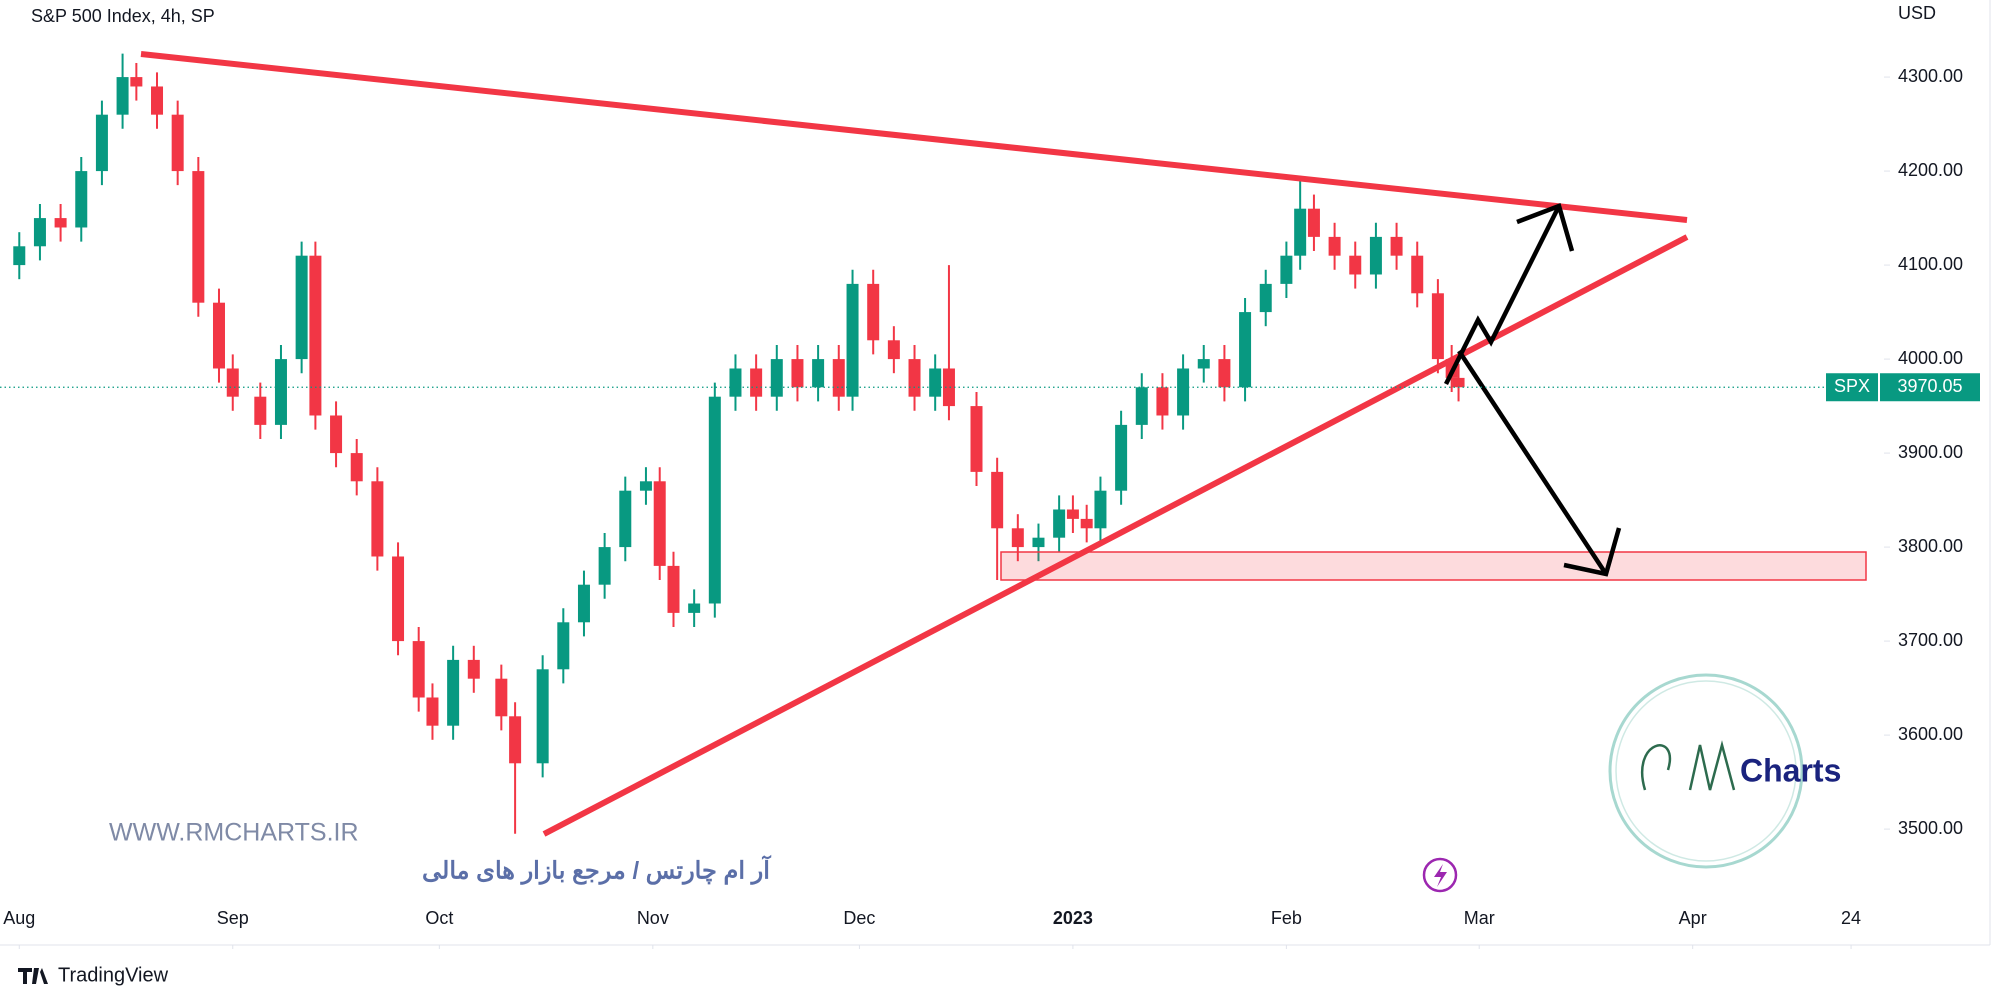 Image resolution: width=2000 pixels, height=1000 pixels. I want to click on x-tick-label: Dec, so click(859, 918).